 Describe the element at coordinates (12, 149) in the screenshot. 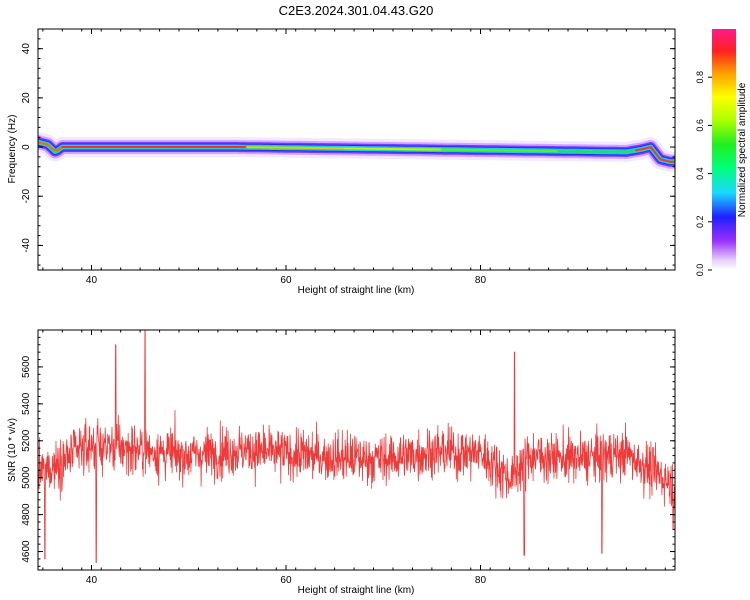

I see `spectrogram-y-label: Frequency (Hz)` at that location.